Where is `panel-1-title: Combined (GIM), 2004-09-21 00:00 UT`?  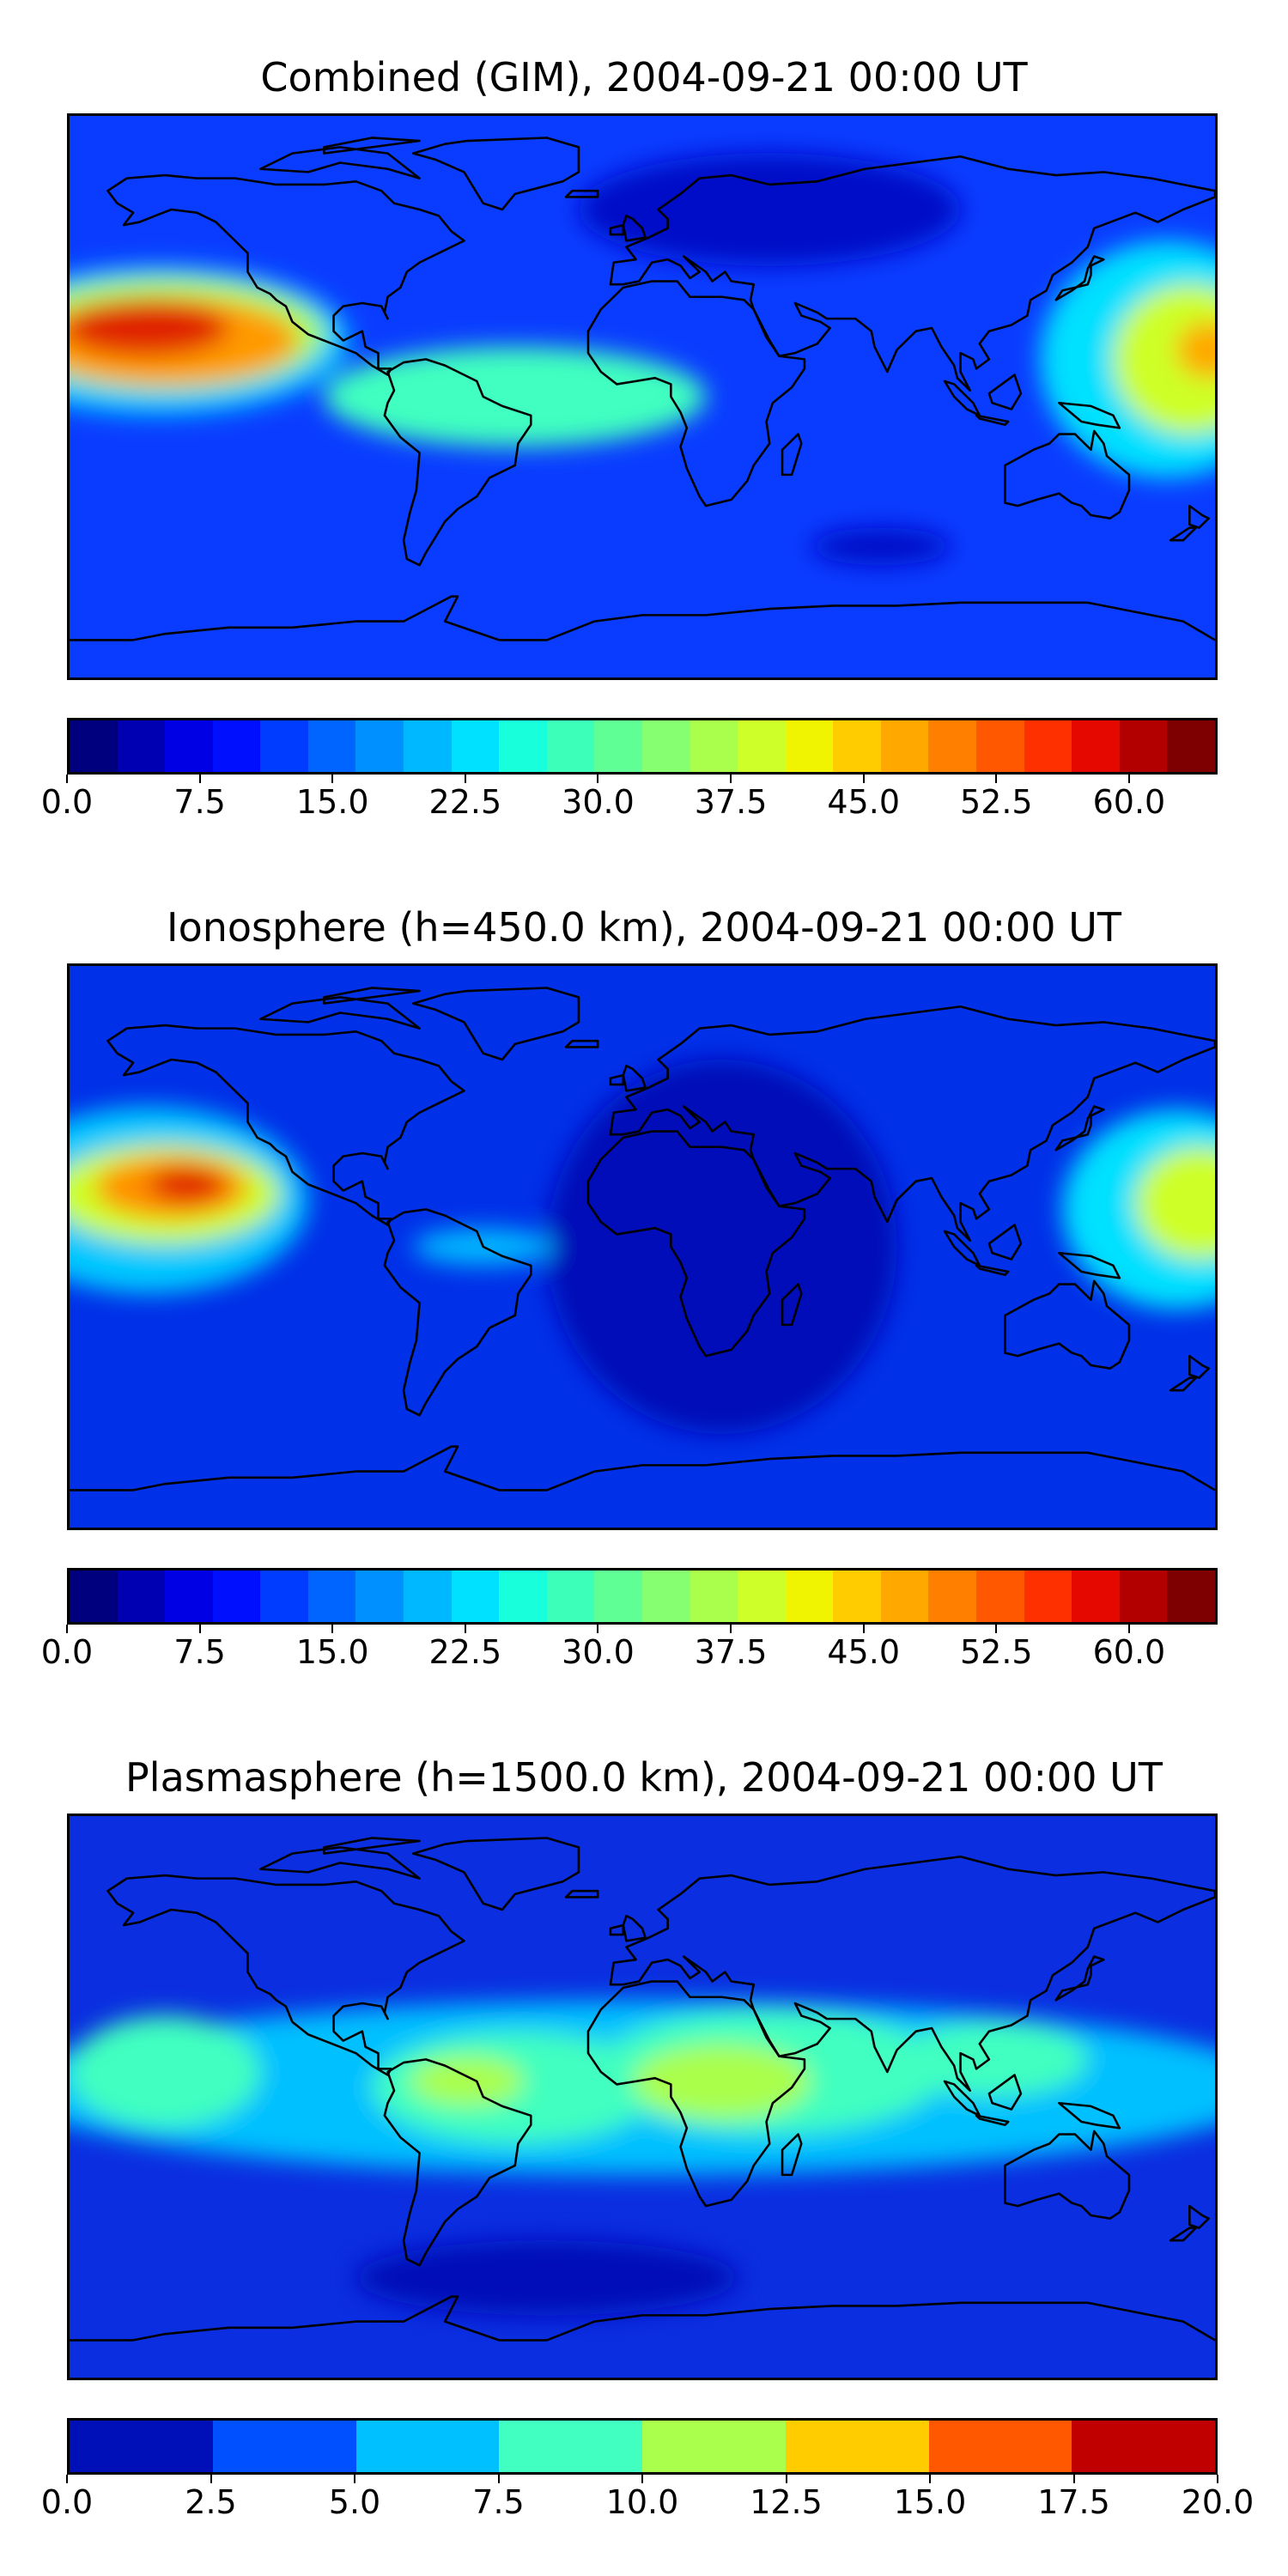
panel-1-title: Combined (GIM), 2004-09-21 00:00 UT is located at coordinates (644, 77).